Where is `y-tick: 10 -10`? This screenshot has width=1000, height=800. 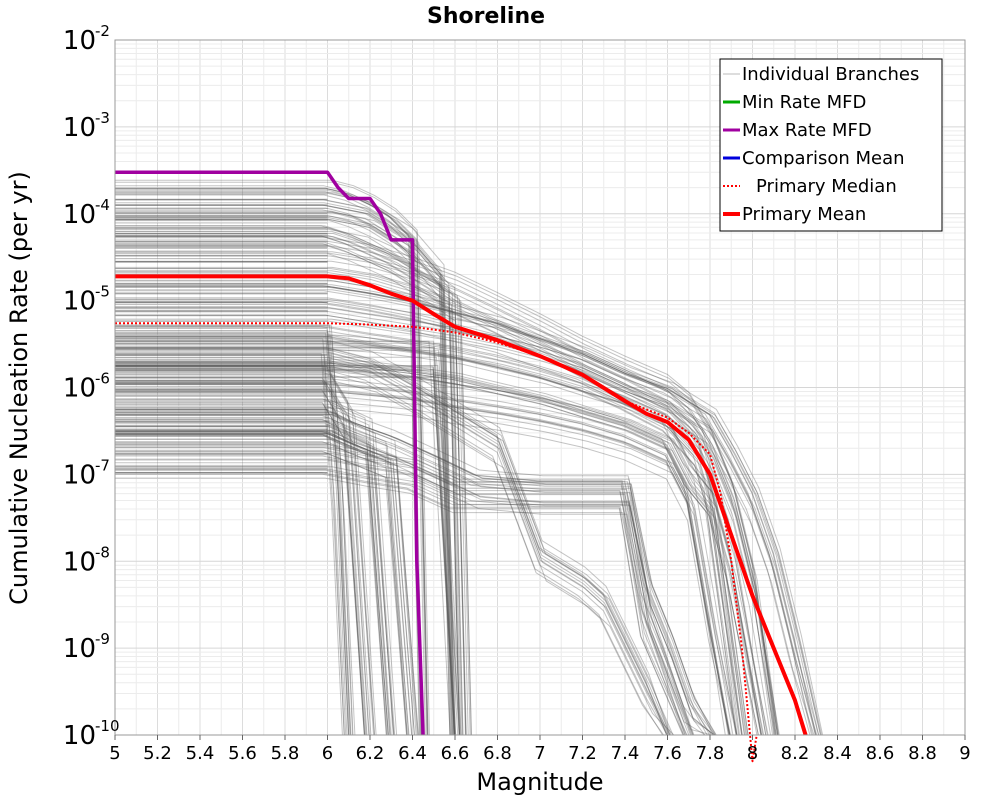 y-tick: 10 -10 is located at coordinates (91, 734).